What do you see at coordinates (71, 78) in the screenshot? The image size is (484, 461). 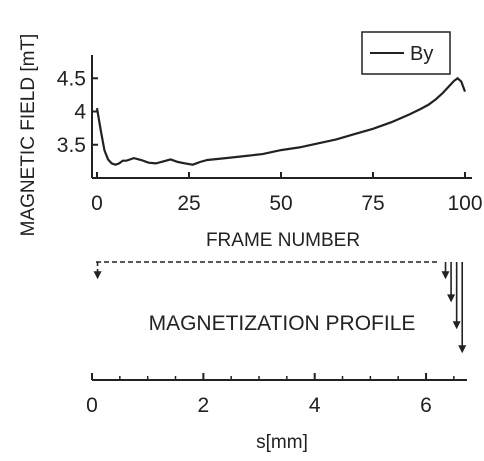 I see `y-tick-label: 4.5` at bounding box center [71, 78].